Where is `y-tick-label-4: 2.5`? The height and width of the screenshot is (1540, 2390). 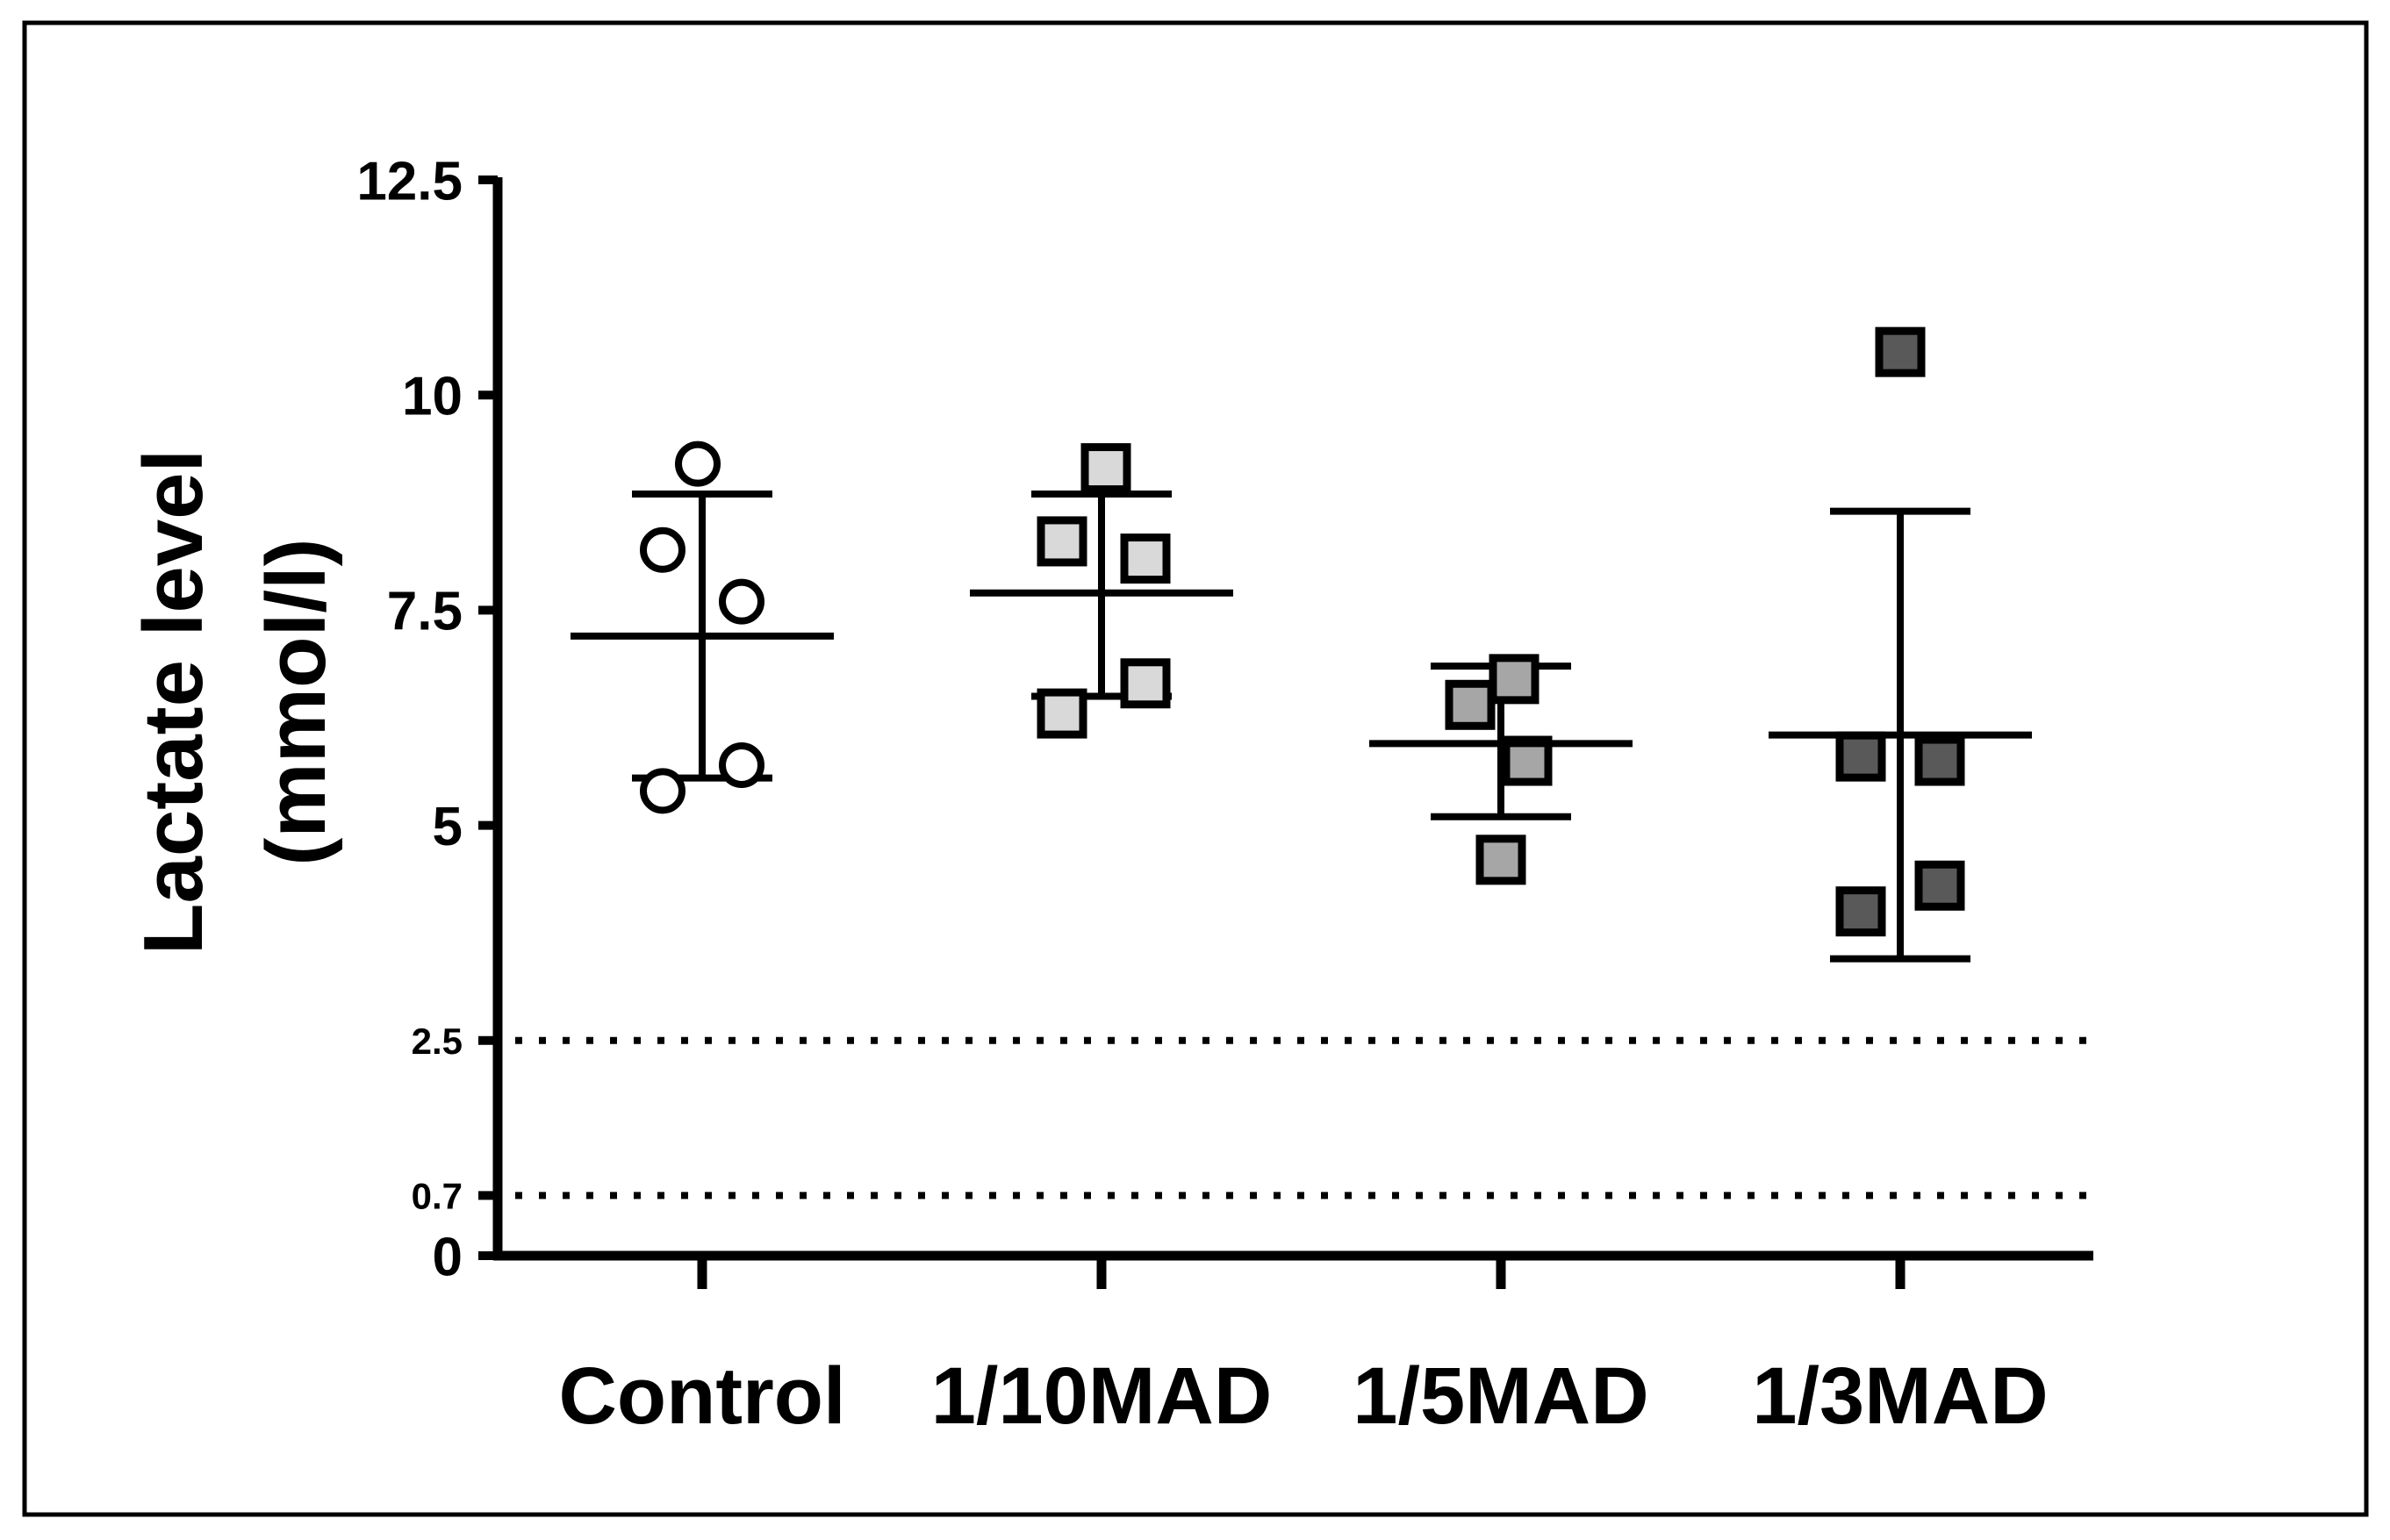
y-tick-label-4: 2.5 is located at coordinates (437, 1041).